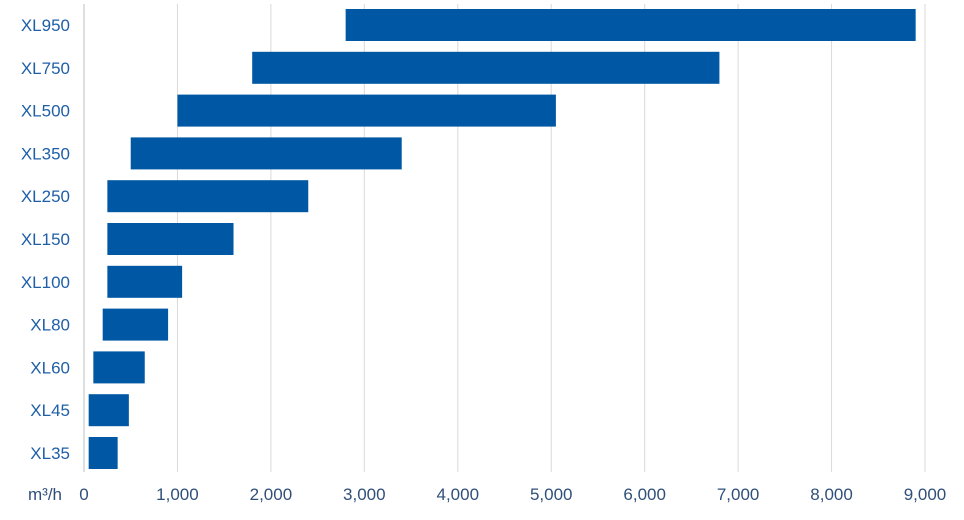  What do you see at coordinates (644, 494) in the screenshot?
I see `x-tick-label: 6,000` at bounding box center [644, 494].